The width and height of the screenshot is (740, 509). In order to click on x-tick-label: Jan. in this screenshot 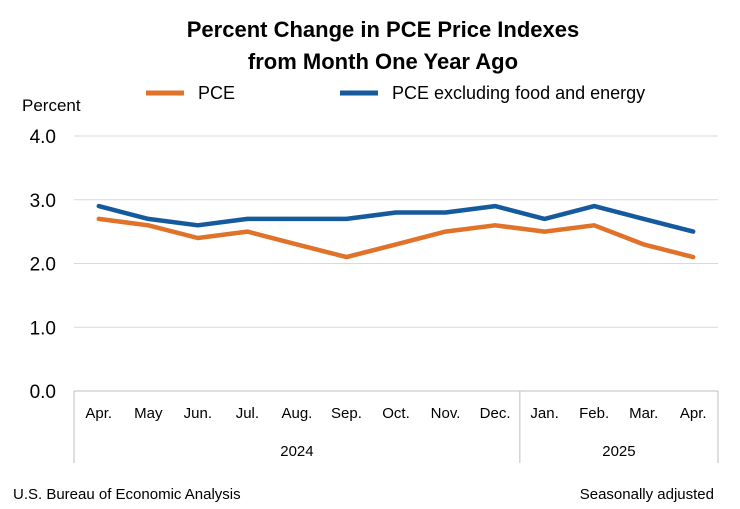, I will do `click(544, 413)`.